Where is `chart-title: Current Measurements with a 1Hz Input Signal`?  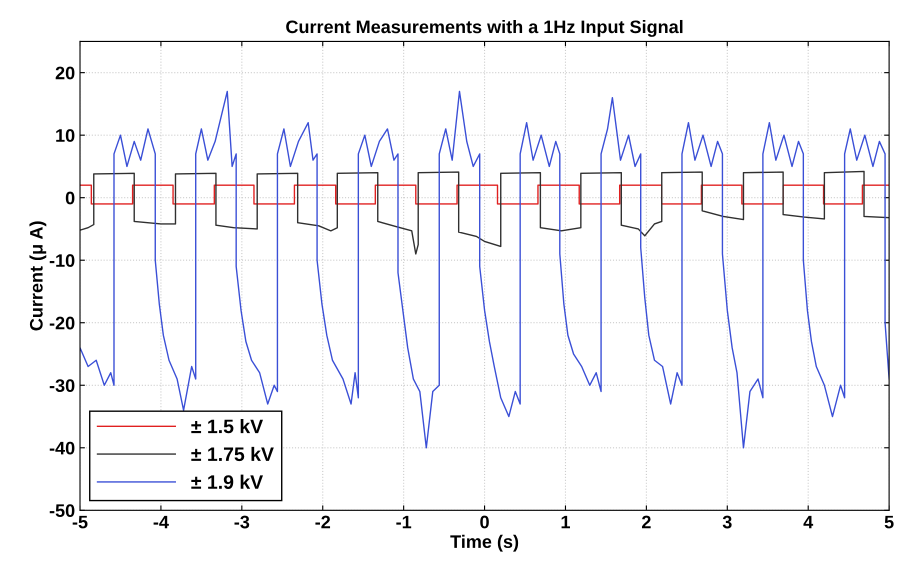
chart-title: Current Measurements with a 1Hz Input Signal is located at coordinates (484, 28).